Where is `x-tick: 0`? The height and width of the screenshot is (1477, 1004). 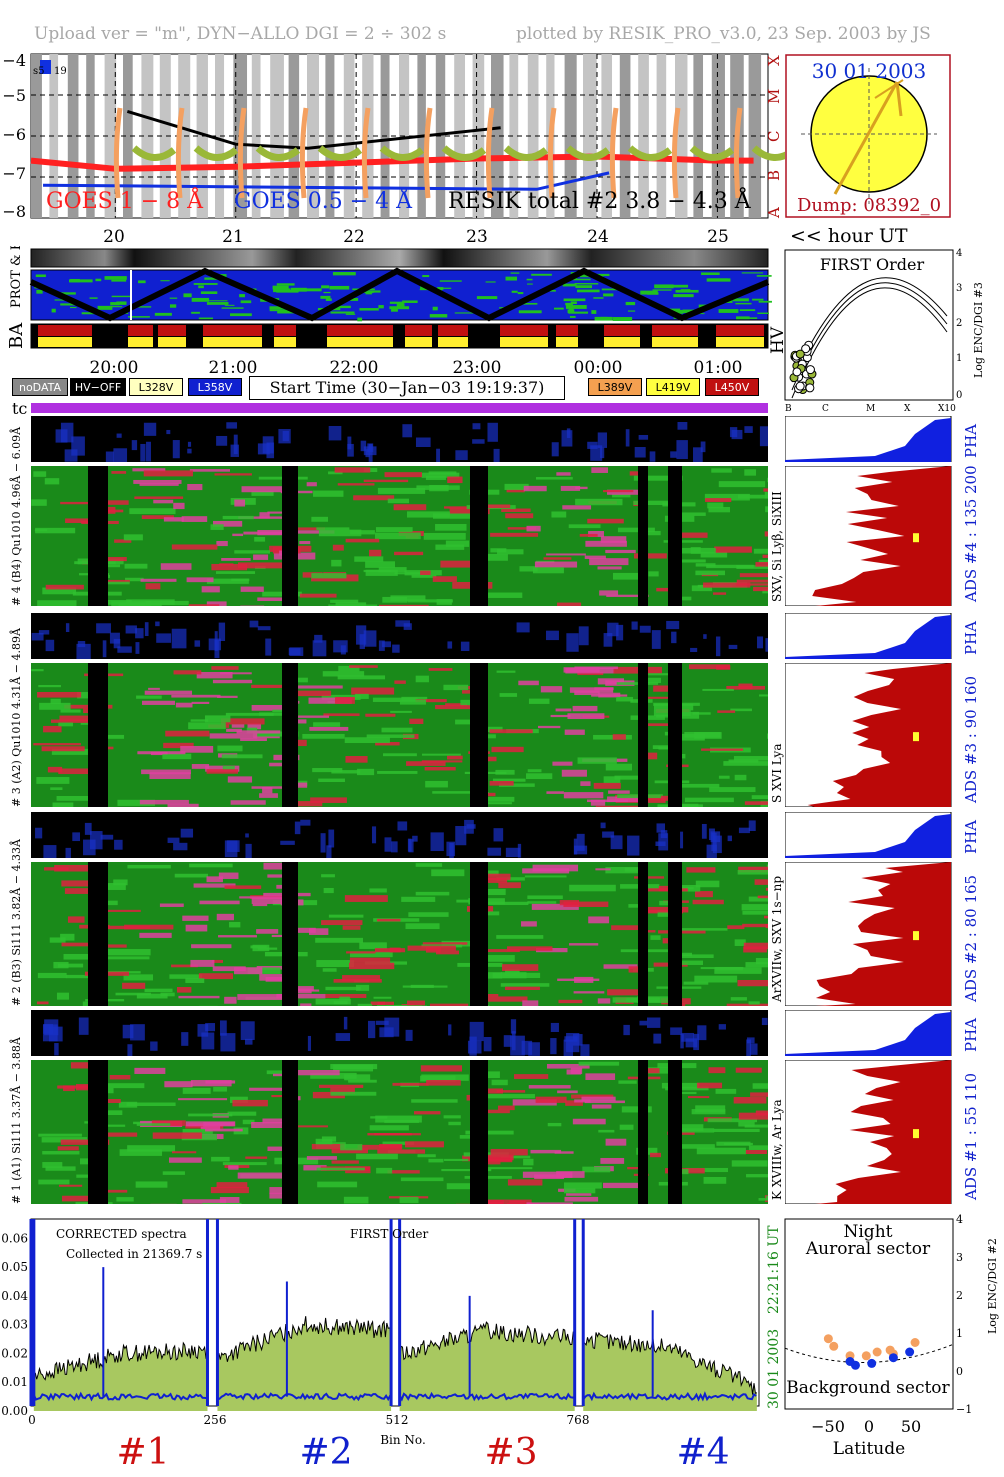
x-tick: 0 is located at coordinates (869, 1426).